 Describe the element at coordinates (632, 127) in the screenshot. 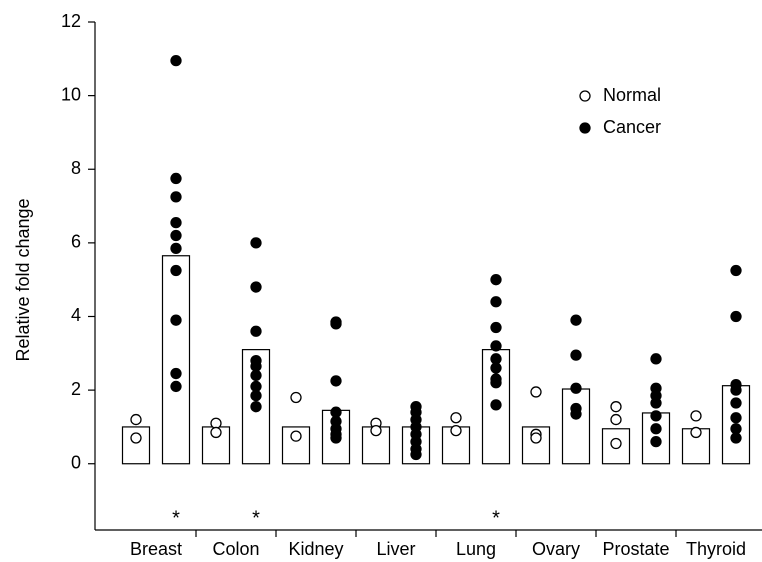

I see `legend-label: Cancer` at that location.